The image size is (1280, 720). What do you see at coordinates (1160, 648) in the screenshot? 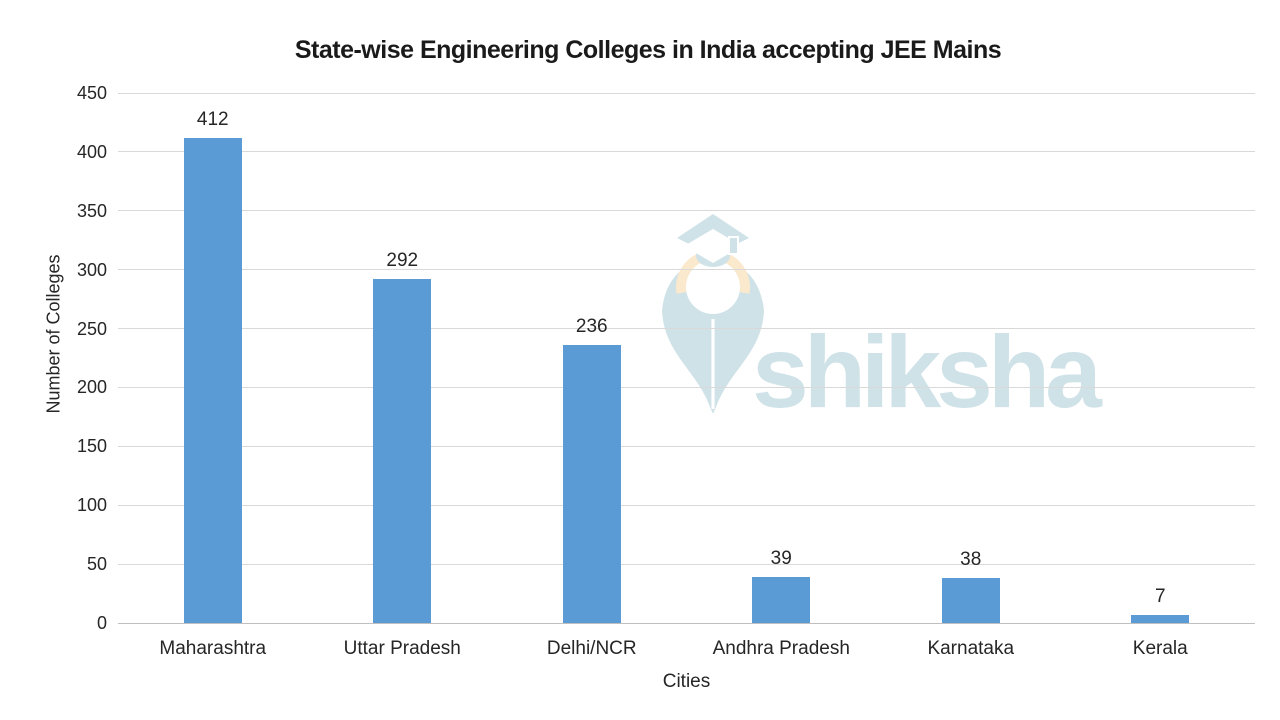
I see `x-tick-label-kerala: Kerala` at bounding box center [1160, 648].